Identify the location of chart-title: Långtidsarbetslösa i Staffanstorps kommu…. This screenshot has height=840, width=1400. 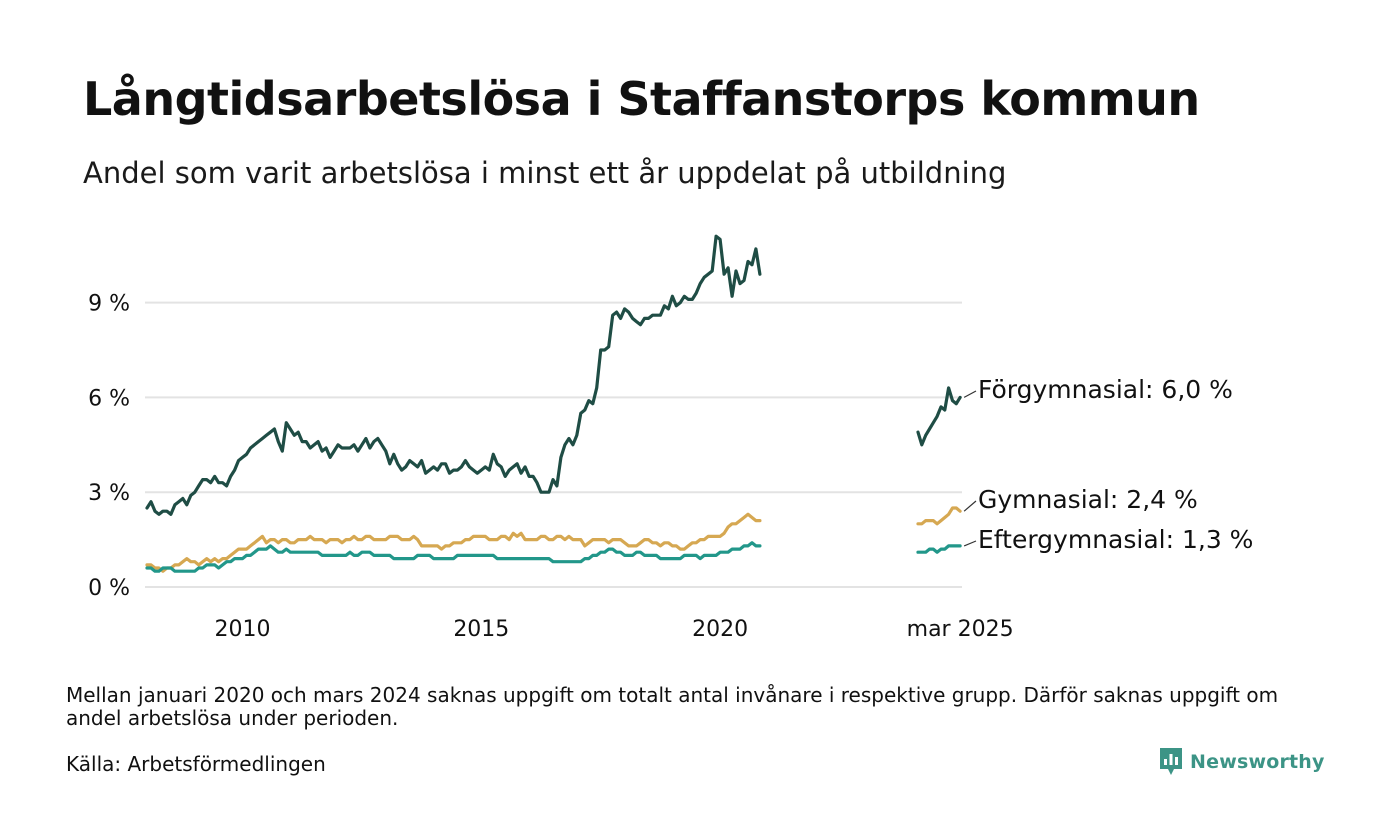
(641, 99).